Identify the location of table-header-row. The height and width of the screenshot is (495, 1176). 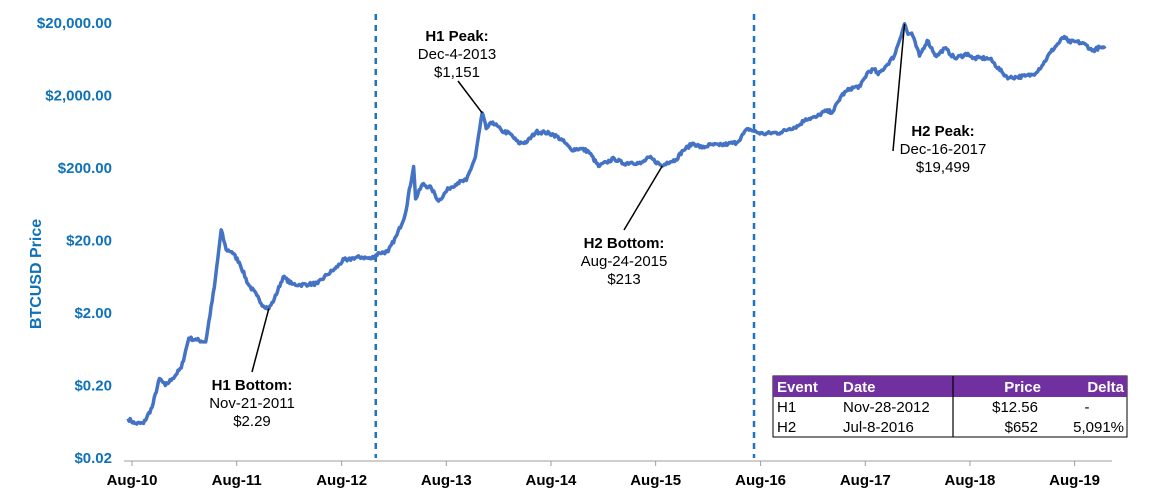
(950, 386).